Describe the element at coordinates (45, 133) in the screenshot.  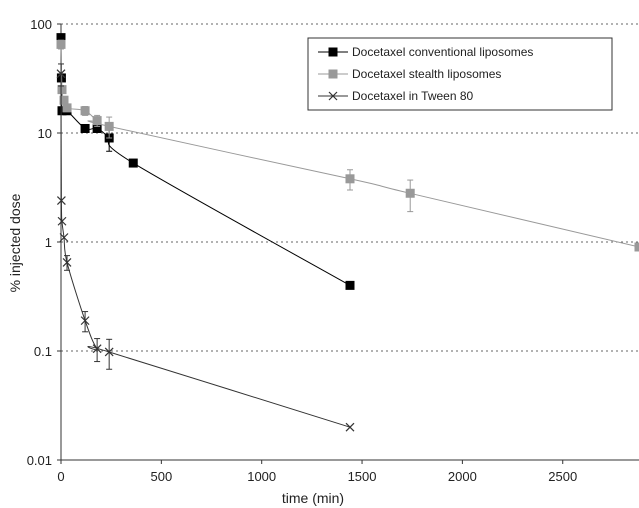
I see `y-tick-label: 10` at that location.